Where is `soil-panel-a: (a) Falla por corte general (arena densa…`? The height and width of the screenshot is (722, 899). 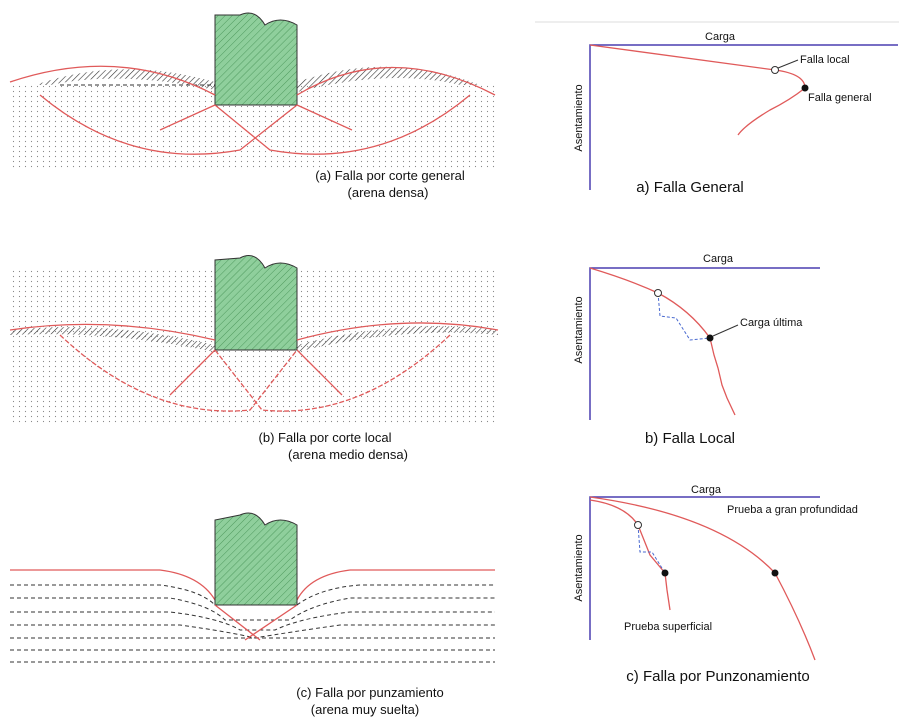 soil-panel-a: (a) Falla por corte general (arena densa… is located at coordinates (253, 106).